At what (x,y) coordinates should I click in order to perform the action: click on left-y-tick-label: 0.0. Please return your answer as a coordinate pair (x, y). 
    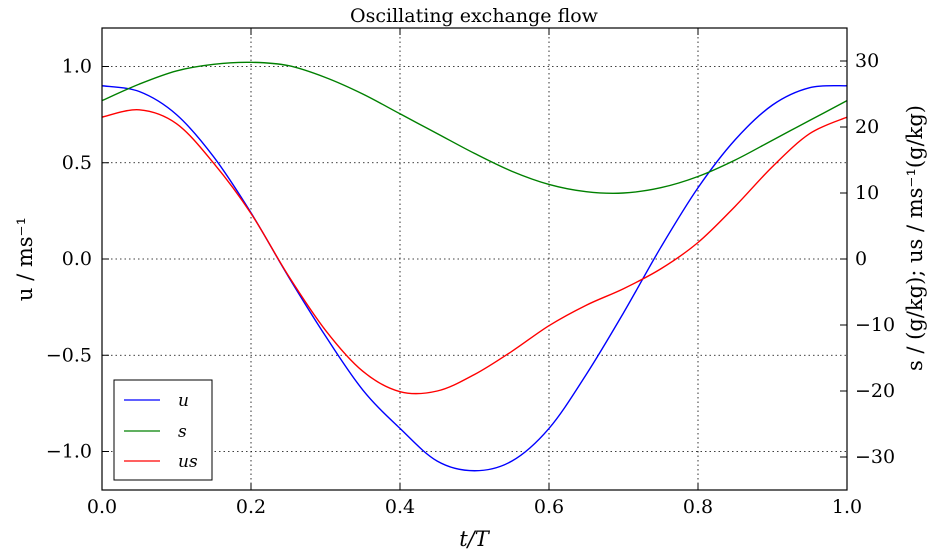
    Looking at the image, I should click on (77, 259).